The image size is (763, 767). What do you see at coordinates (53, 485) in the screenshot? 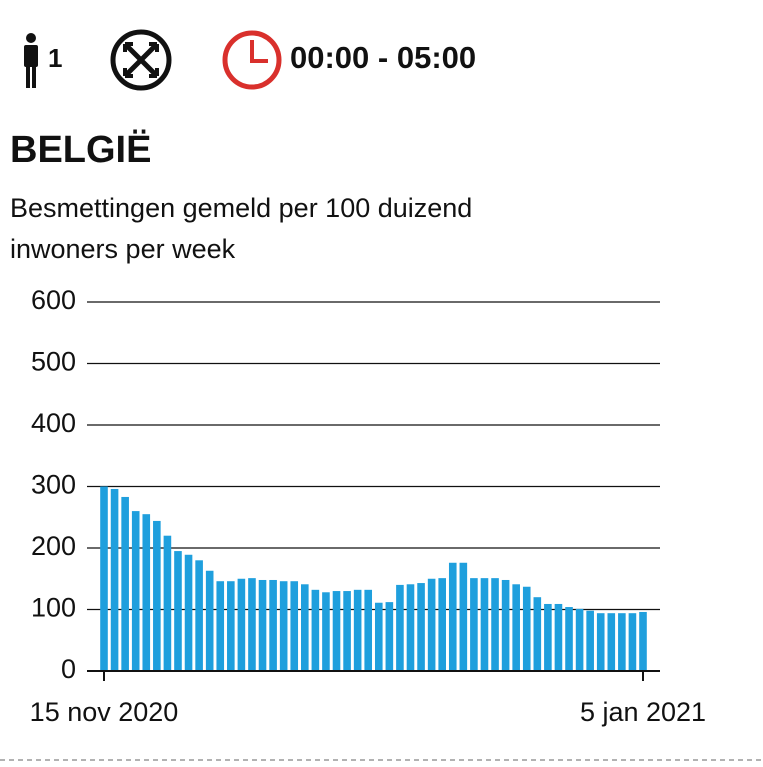
I see `y-tick-label: 300` at bounding box center [53, 485].